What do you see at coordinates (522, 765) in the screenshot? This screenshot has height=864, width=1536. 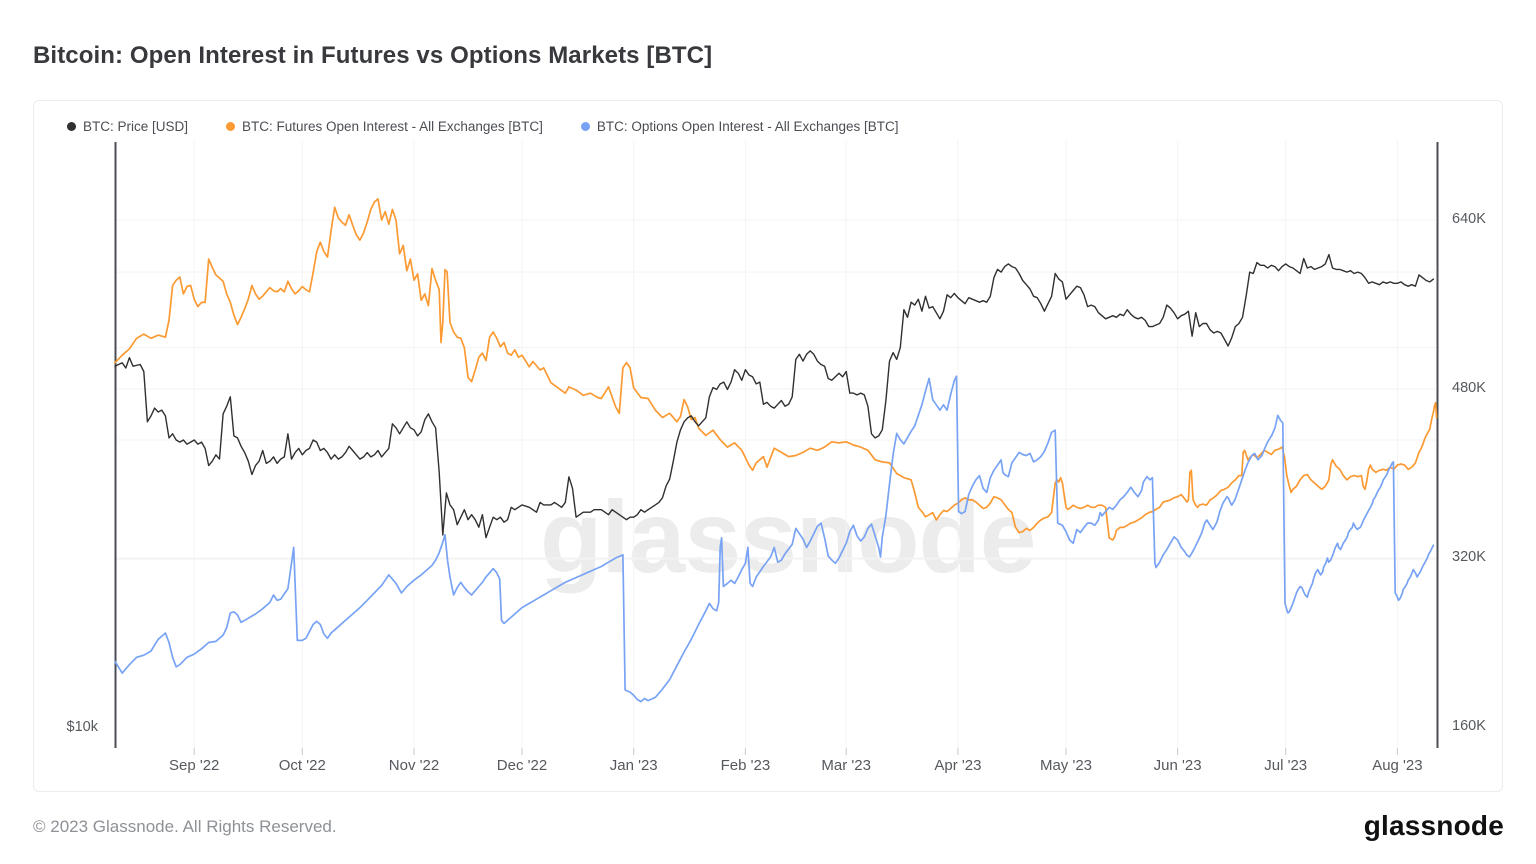 I see `x-tick-label: Dec '22` at bounding box center [522, 765].